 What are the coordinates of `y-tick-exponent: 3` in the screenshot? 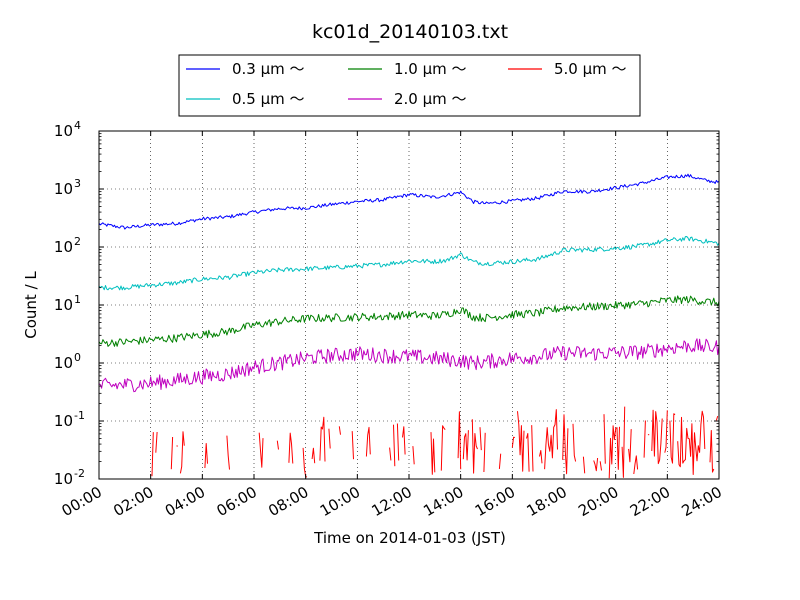 It's located at (77, 183).